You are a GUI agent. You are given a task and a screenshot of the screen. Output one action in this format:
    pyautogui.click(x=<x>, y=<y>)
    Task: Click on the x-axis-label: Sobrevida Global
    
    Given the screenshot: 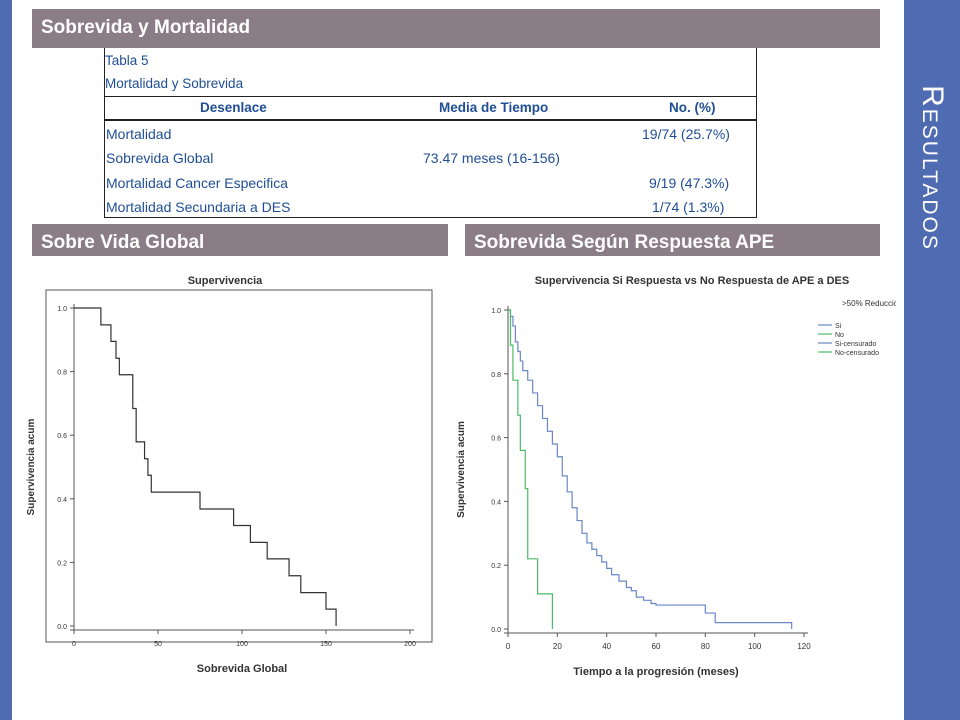 What is the action you would take?
    pyautogui.click(x=242, y=669)
    